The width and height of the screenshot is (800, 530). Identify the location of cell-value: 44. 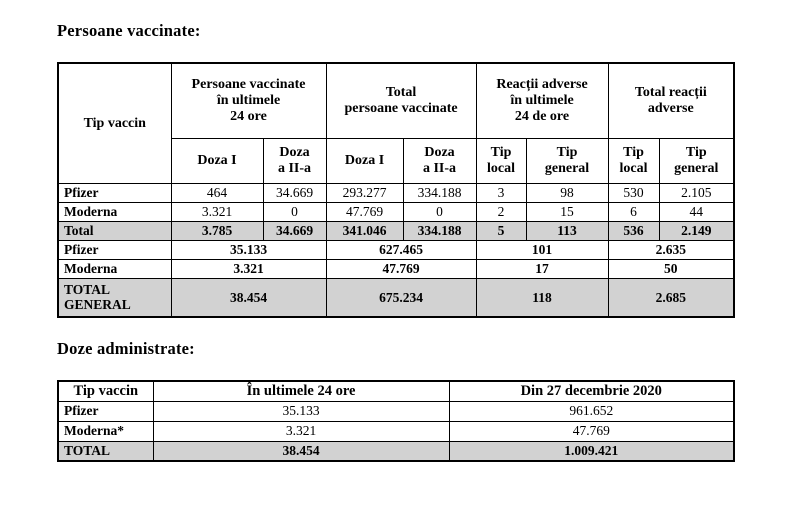
(696, 212).